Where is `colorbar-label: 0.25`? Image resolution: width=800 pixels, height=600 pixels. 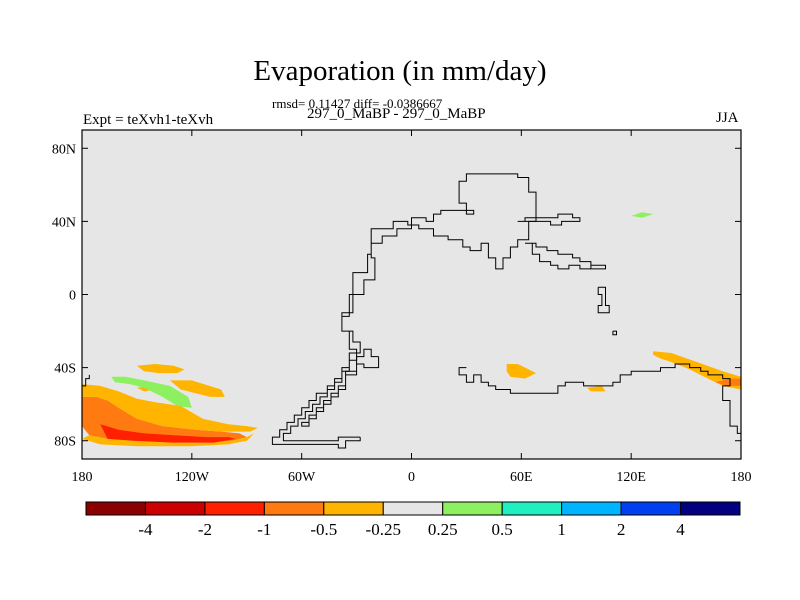 colorbar-label: 0.25 is located at coordinates (443, 529).